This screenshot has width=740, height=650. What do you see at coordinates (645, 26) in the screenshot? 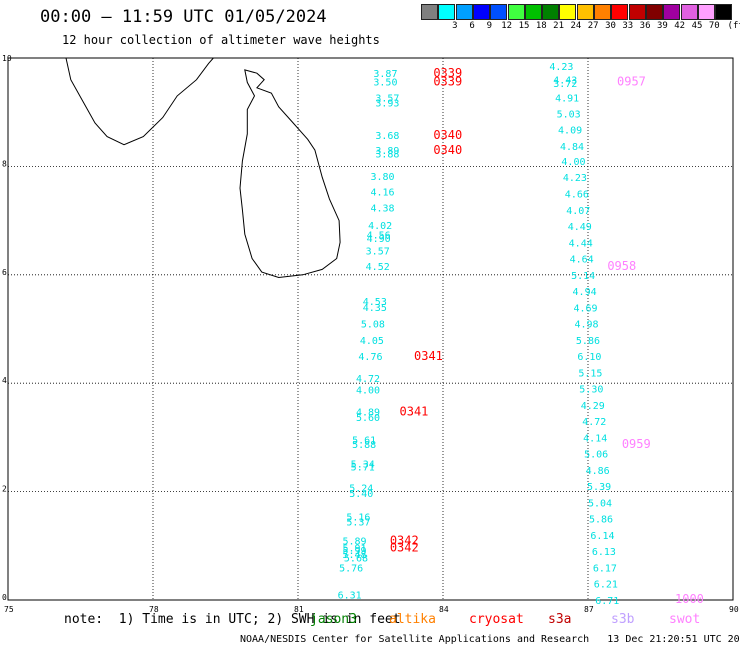
I see `legend-label: 36` at bounding box center [645, 26].